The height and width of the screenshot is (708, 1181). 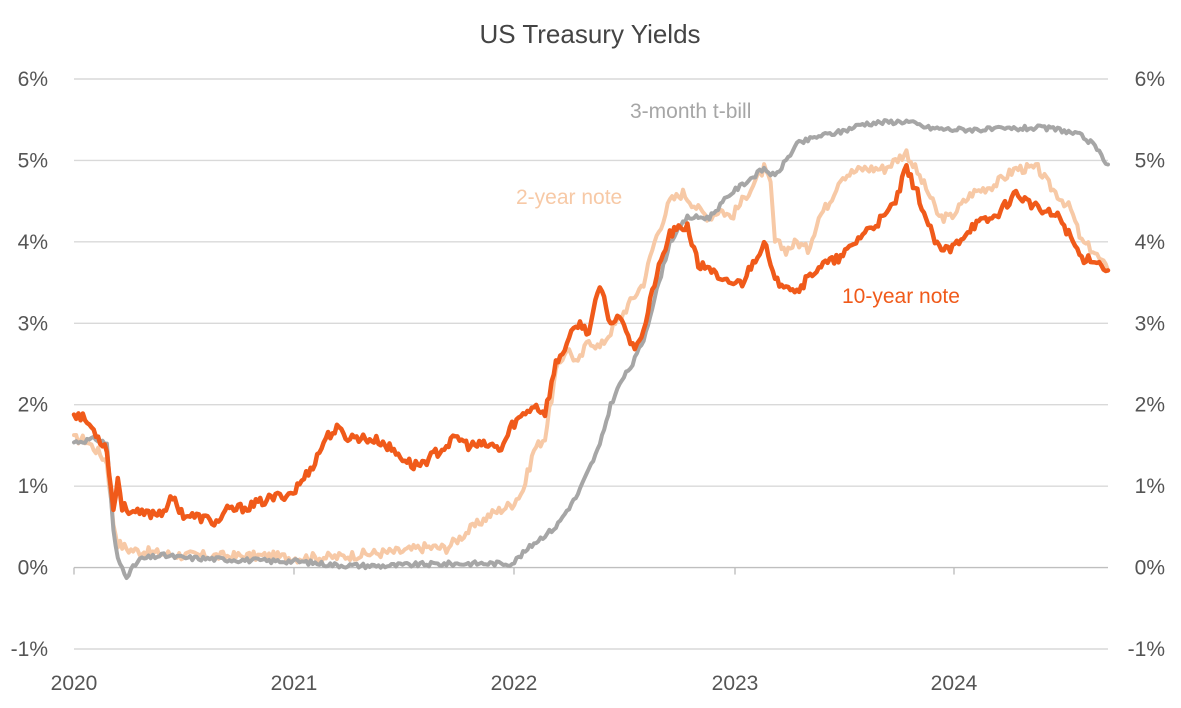 What do you see at coordinates (33, 568) in the screenshot?
I see `y-tick-label-left: 0%` at bounding box center [33, 568].